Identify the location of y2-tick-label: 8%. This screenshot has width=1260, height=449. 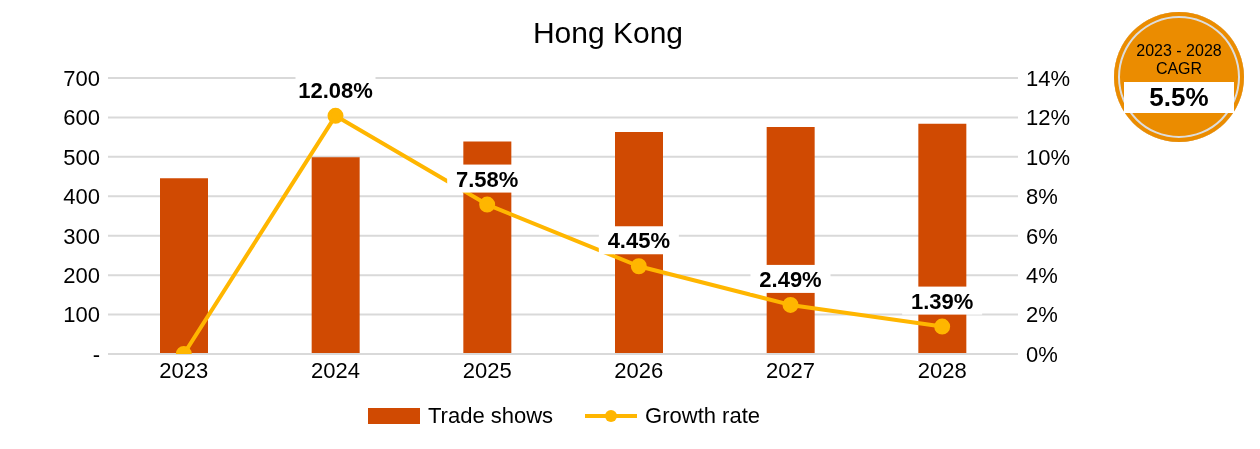
(1042, 197).